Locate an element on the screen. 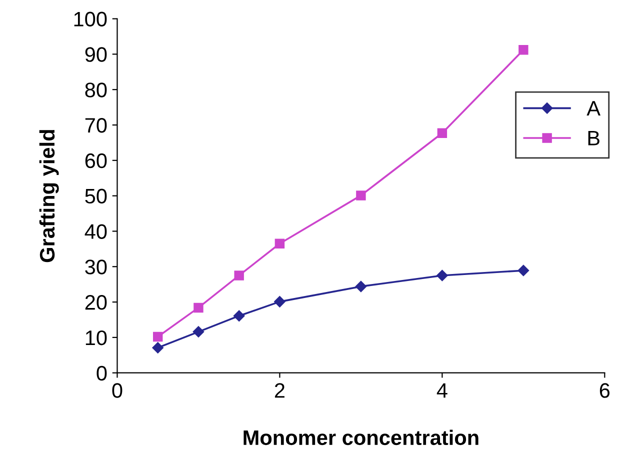 This screenshot has width=617, height=469. legend-label: A is located at coordinates (593, 108).